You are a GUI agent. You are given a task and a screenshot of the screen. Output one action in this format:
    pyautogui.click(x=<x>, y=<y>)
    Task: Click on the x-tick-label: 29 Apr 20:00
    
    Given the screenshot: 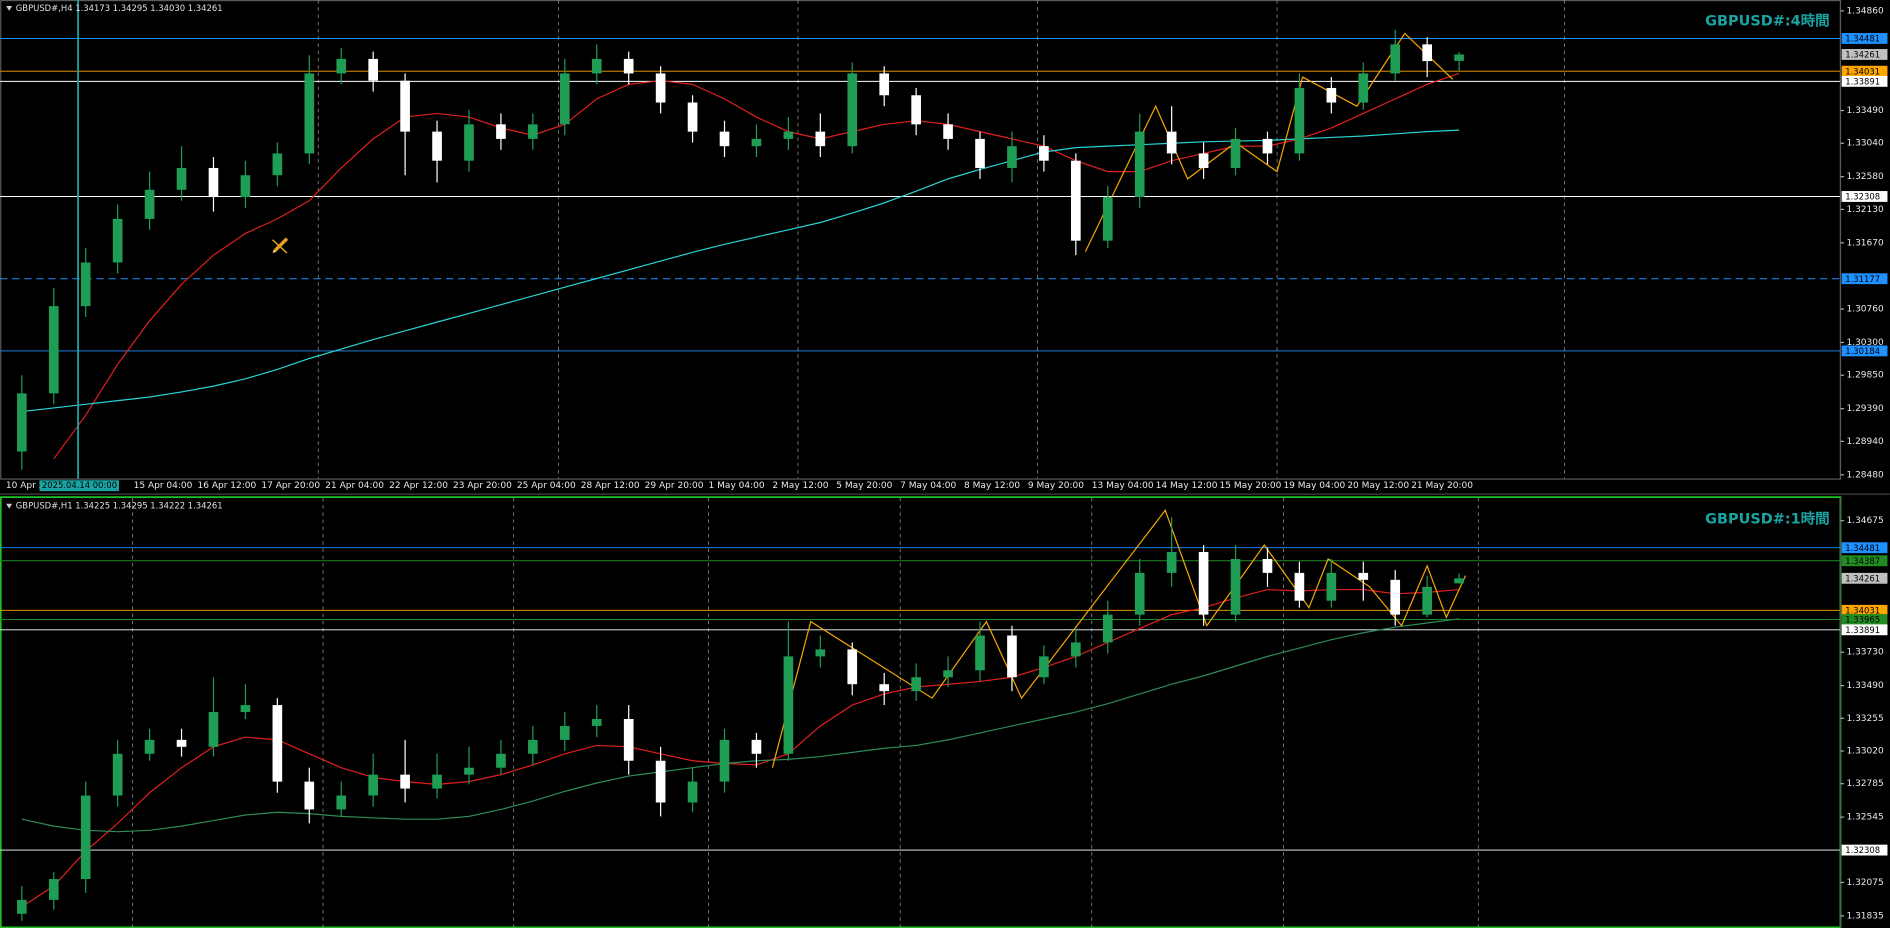 What is the action you would take?
    pyautogui.click(x=674, y=486)
    